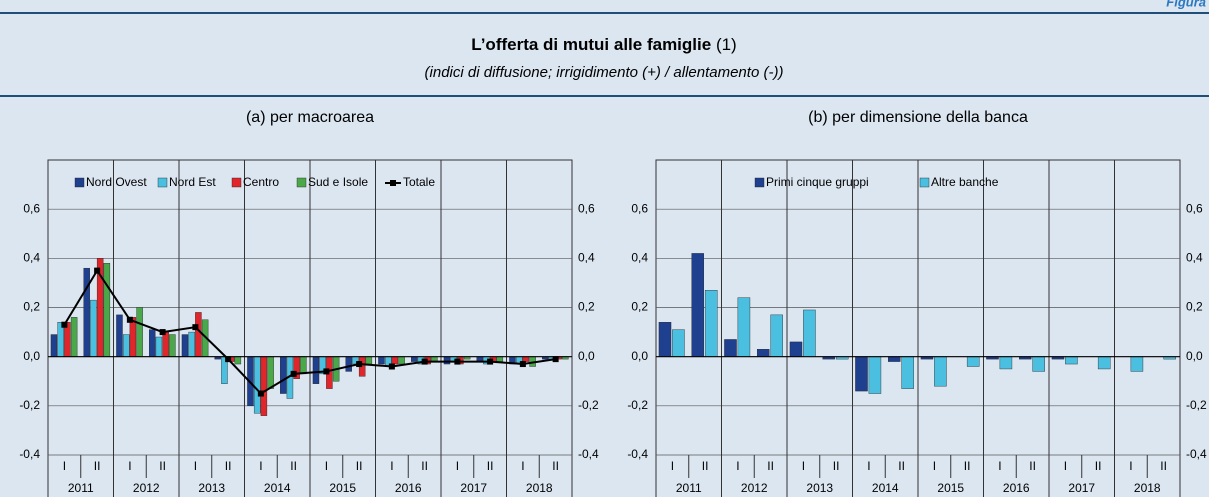 The height and width of the screenshot is (497, 1209). Describe the element at coordinates (408, 488) in the screenshot. I see `year-label: 2016` at that location.